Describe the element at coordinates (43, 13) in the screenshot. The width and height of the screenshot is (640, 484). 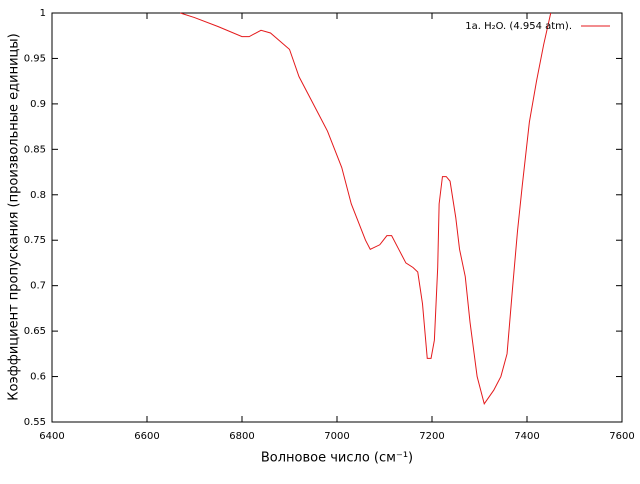
I see `y-tick-label: 1` at that location.